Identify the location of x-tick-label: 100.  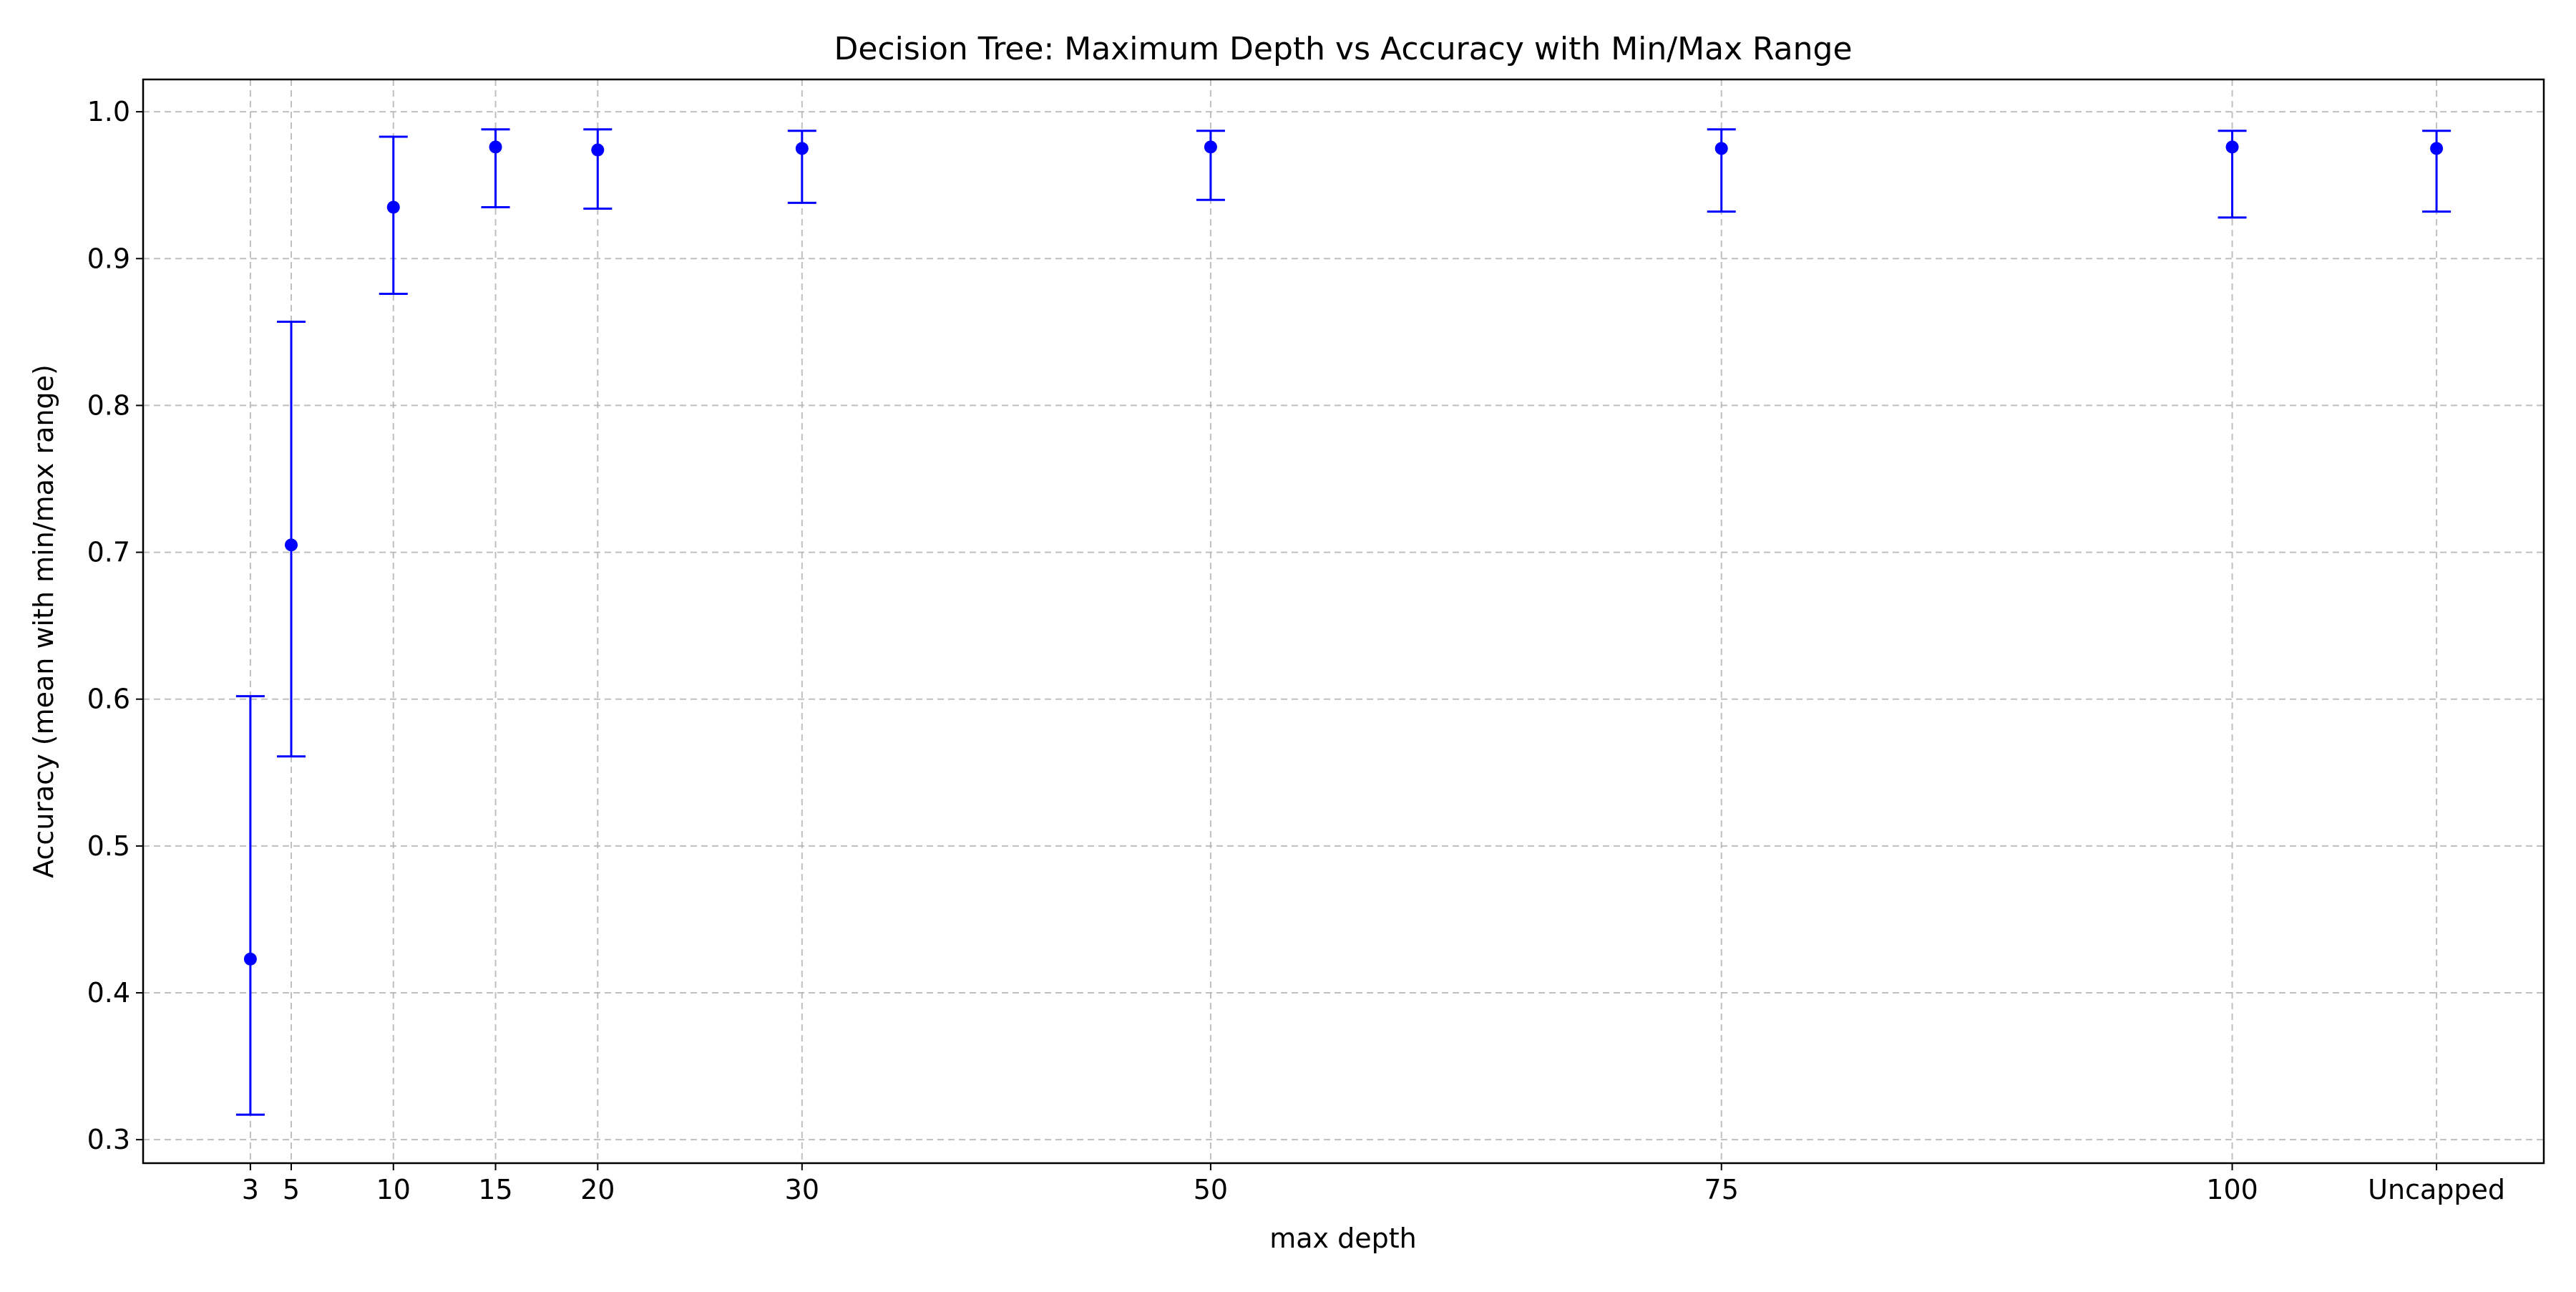
(2232, 1189).